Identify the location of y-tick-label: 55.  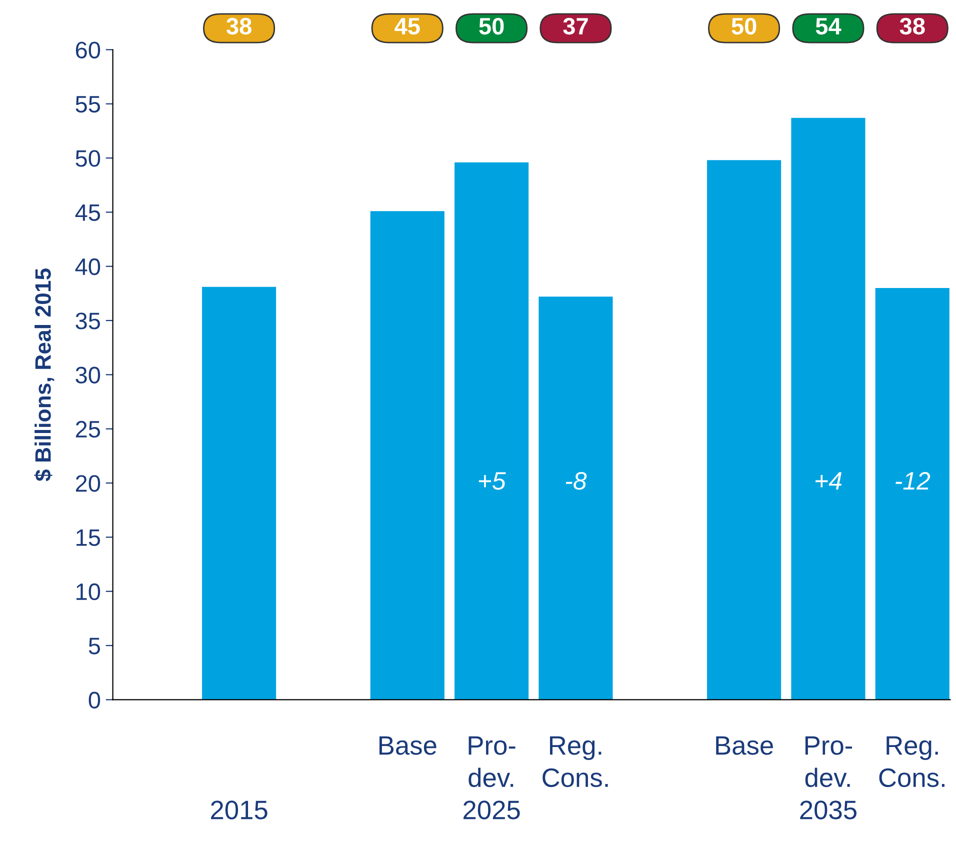
(88, 104).